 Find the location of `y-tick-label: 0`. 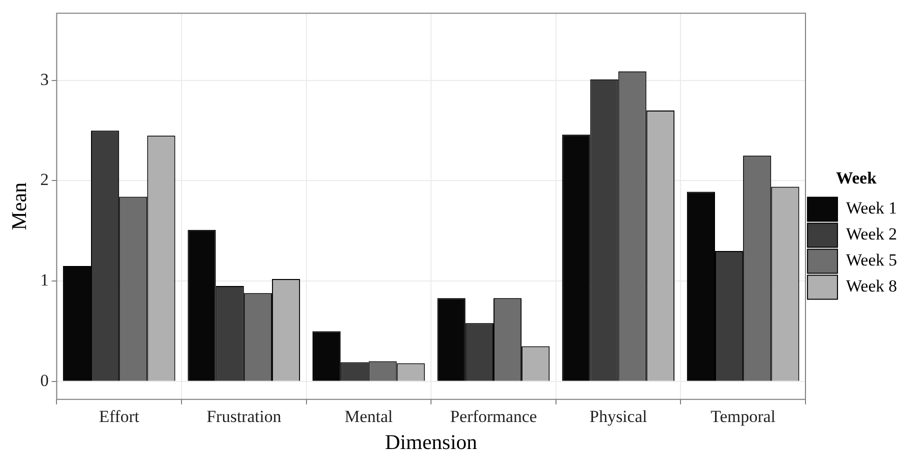

y-tick-label: 0 is located at coordinates (44, 380).